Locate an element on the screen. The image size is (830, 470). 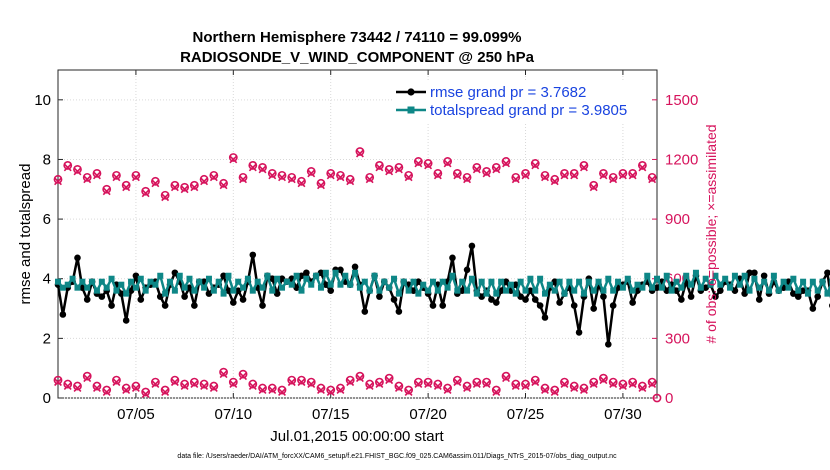
right-y-tick-label: 0 is located at coordinates (669, 398).